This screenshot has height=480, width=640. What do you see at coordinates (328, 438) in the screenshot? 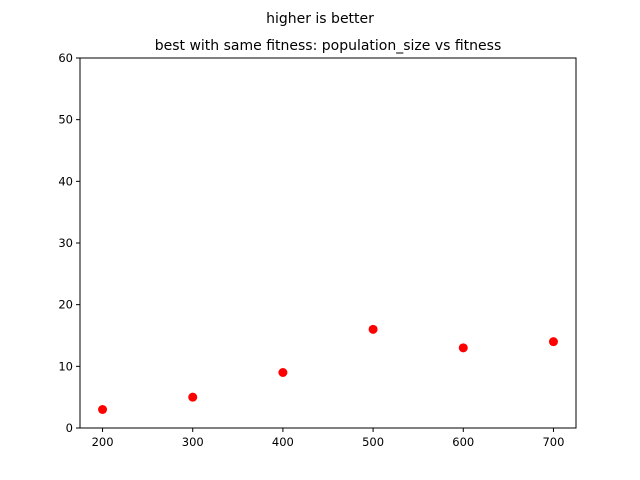
I see `x-axis: 200 300 400 500 600 700` at bounding box center [328, 438].